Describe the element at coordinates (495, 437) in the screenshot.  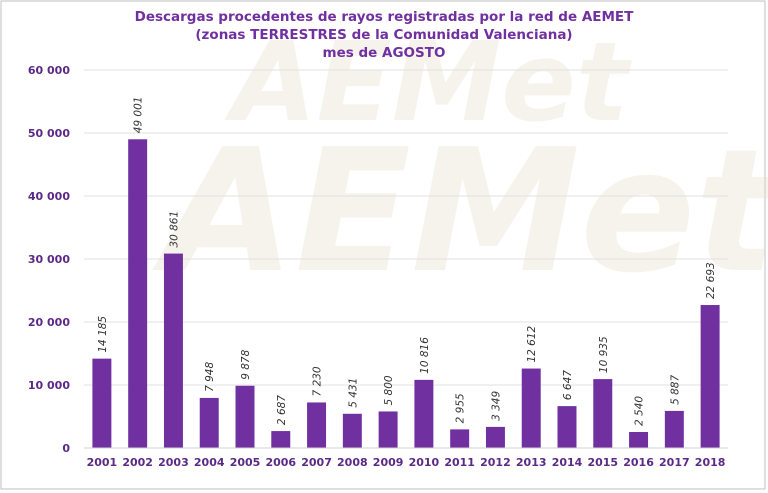
I see `bar-2012` at that location.